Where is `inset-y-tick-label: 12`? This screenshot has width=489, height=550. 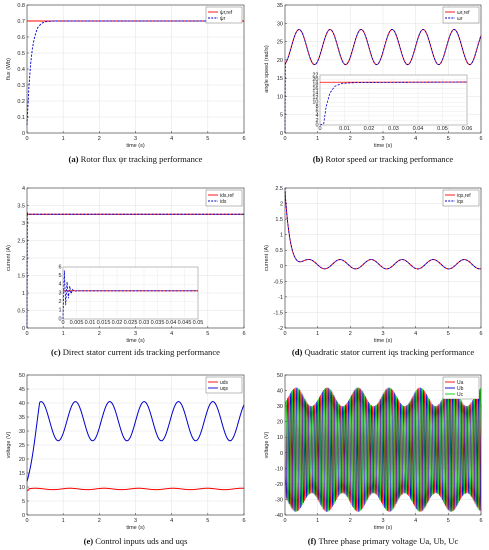
inset-y-tick-label: 12 is located at coordinates (315, 98).